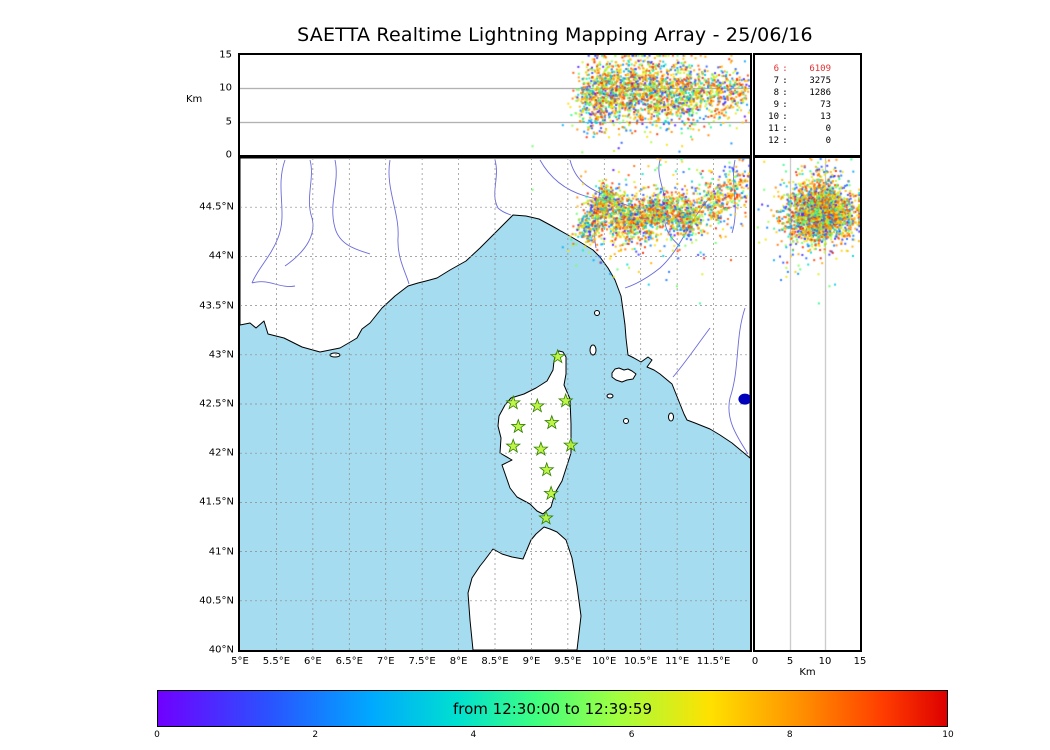 Image resolution: width=1050 pixels, height=750 pixels. I want to click on colorbar-tick-label: 6, so click(631, 735).